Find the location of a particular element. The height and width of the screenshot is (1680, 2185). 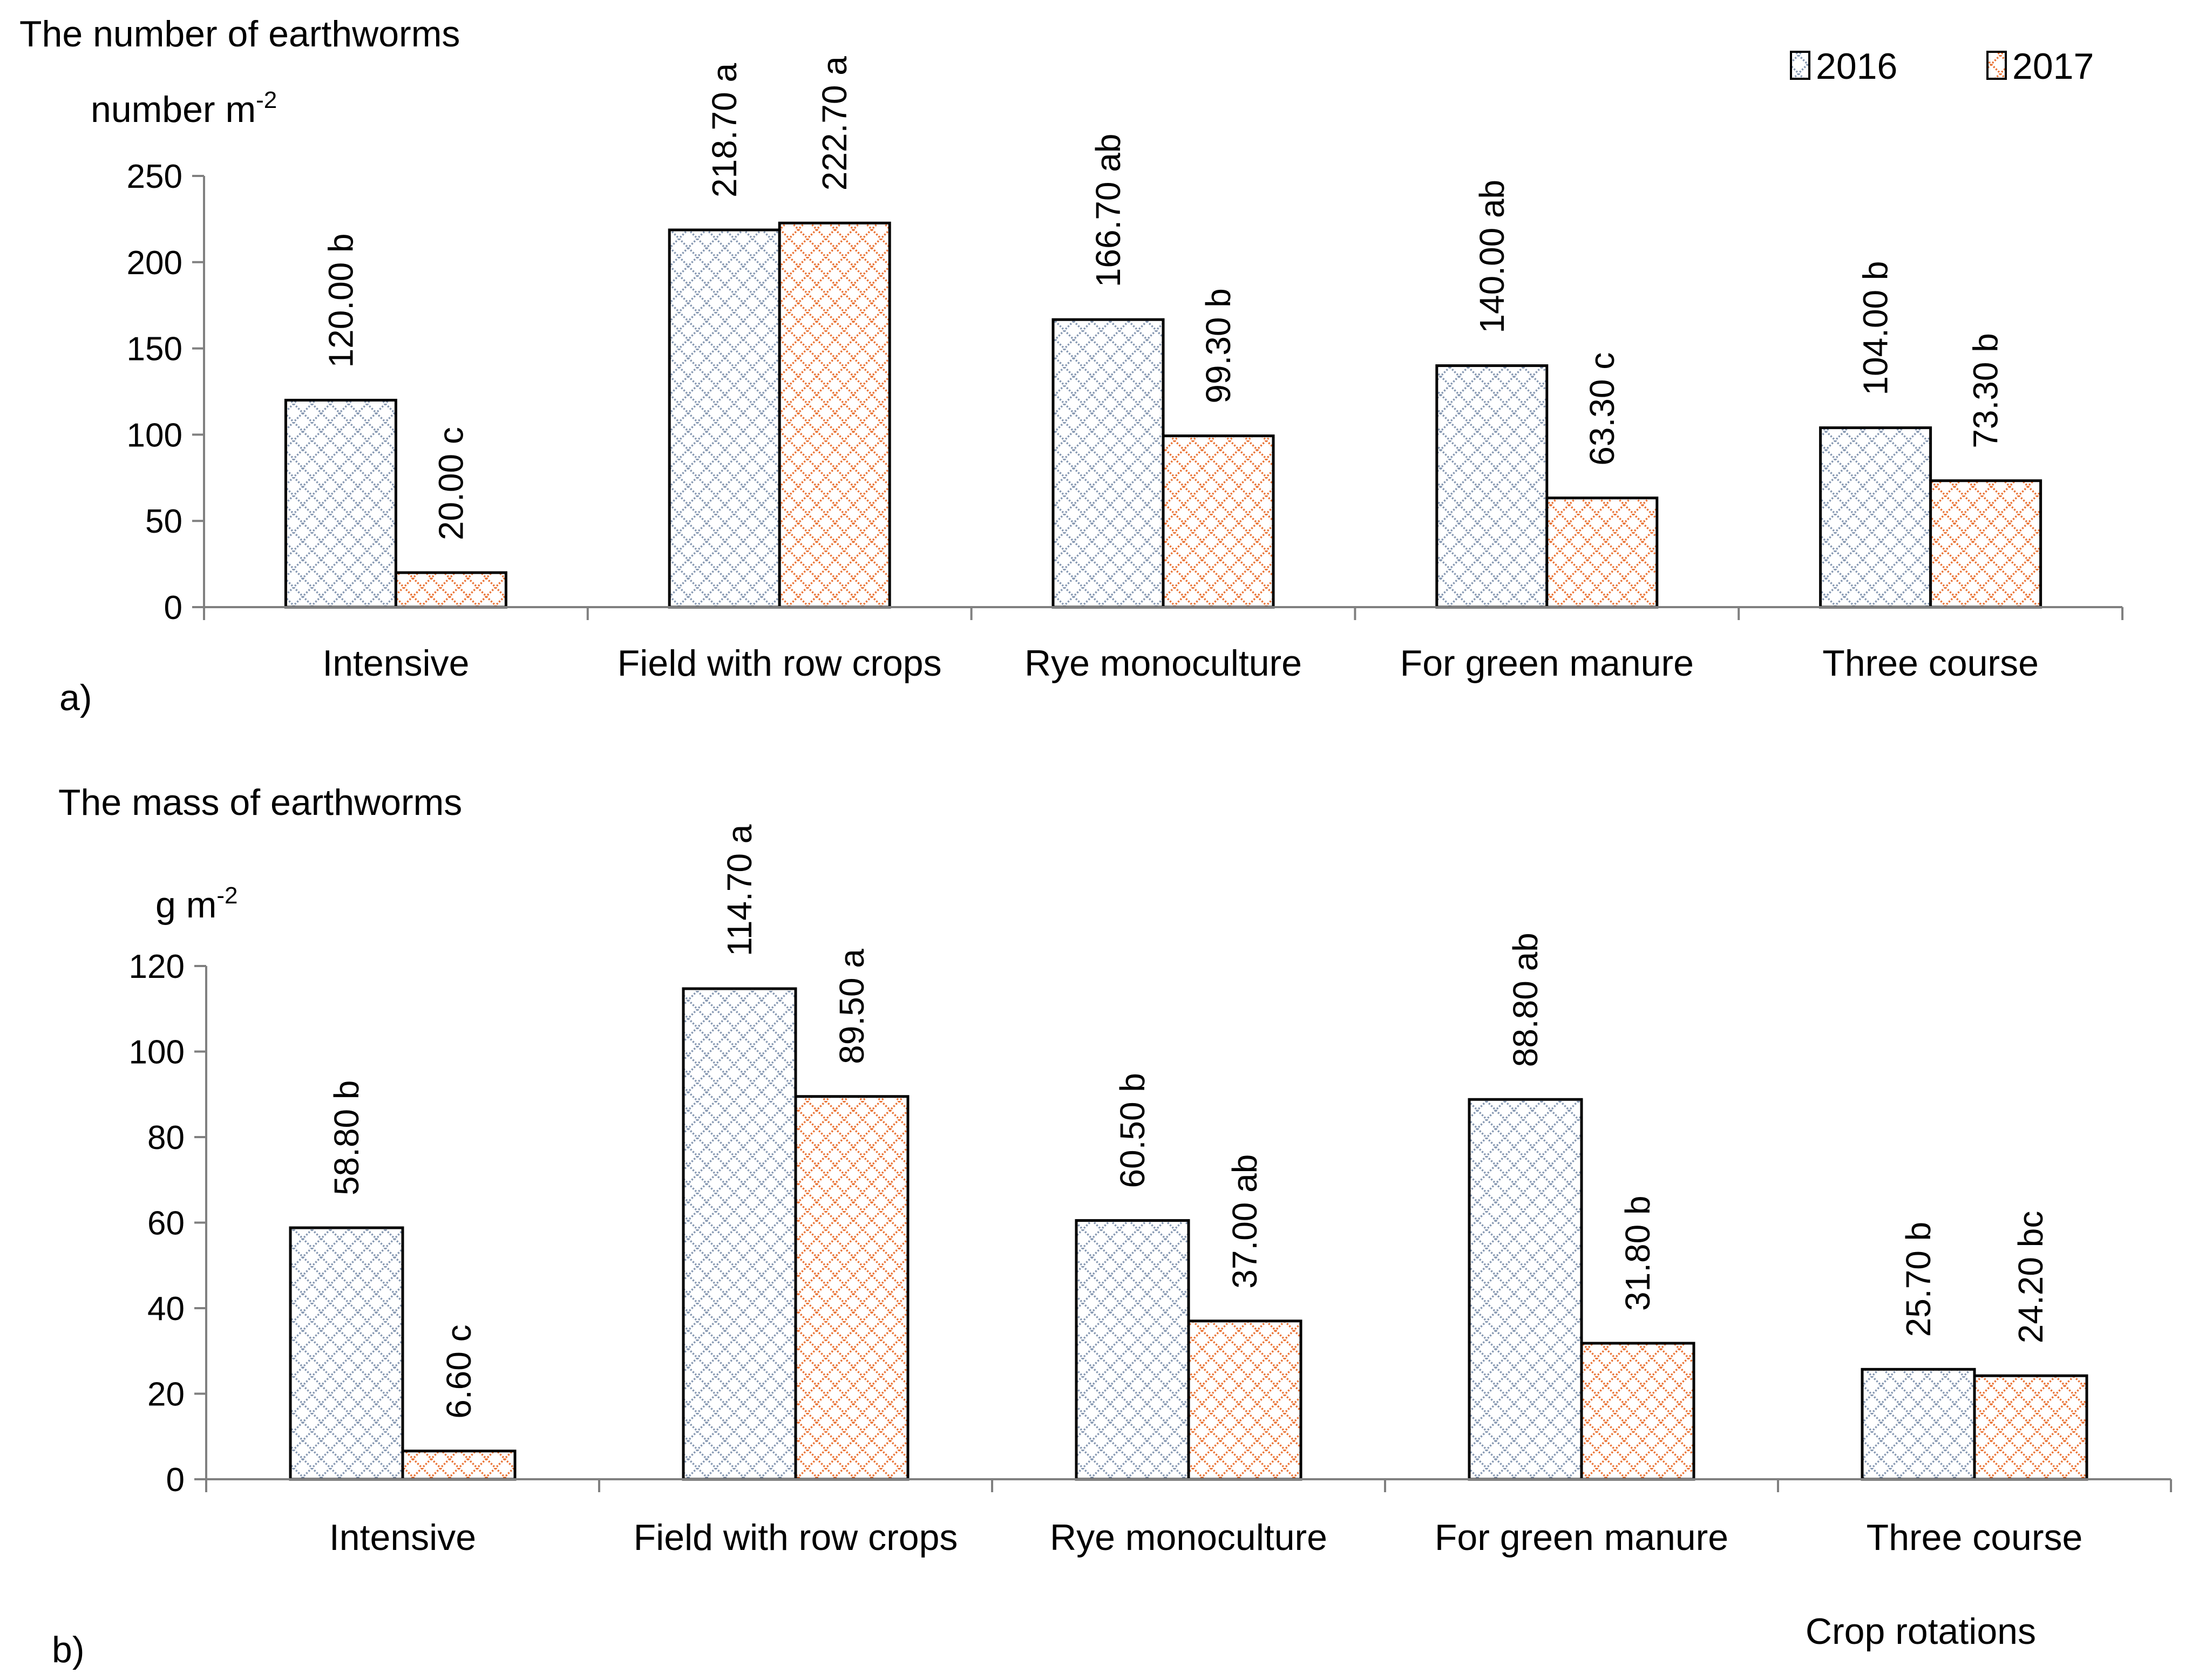

y-axis-ticks: 0 50 100 150 200 250 is located at coordinates (165, 393).